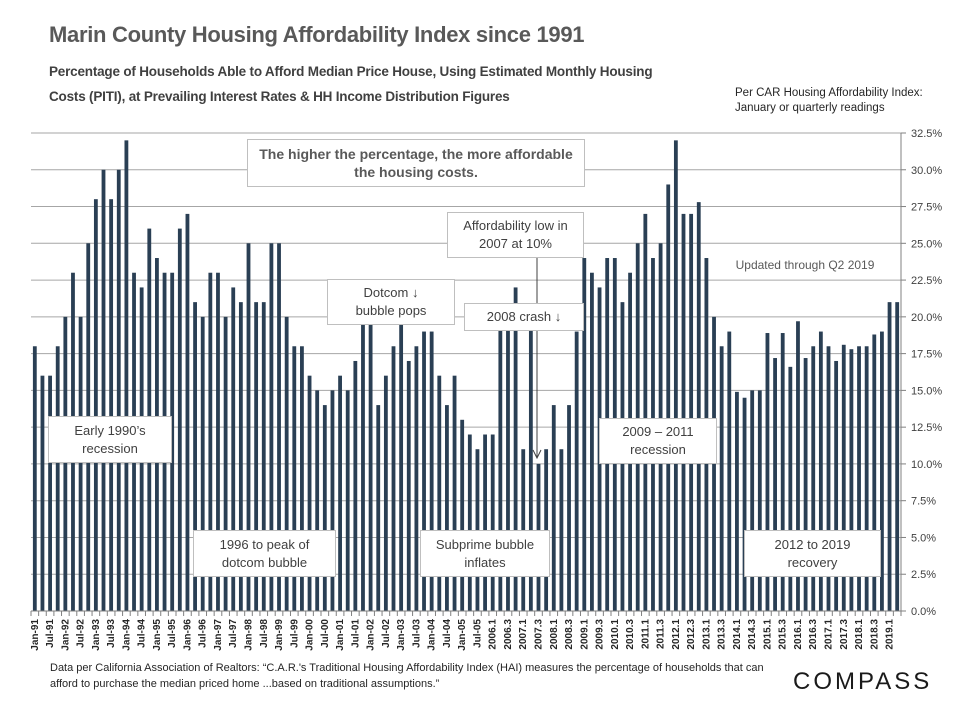  What do you see at coordinates (569, 634) in the screenshot?
I see `x-tick-label: 2008.3` at bounding box center [569, 634].